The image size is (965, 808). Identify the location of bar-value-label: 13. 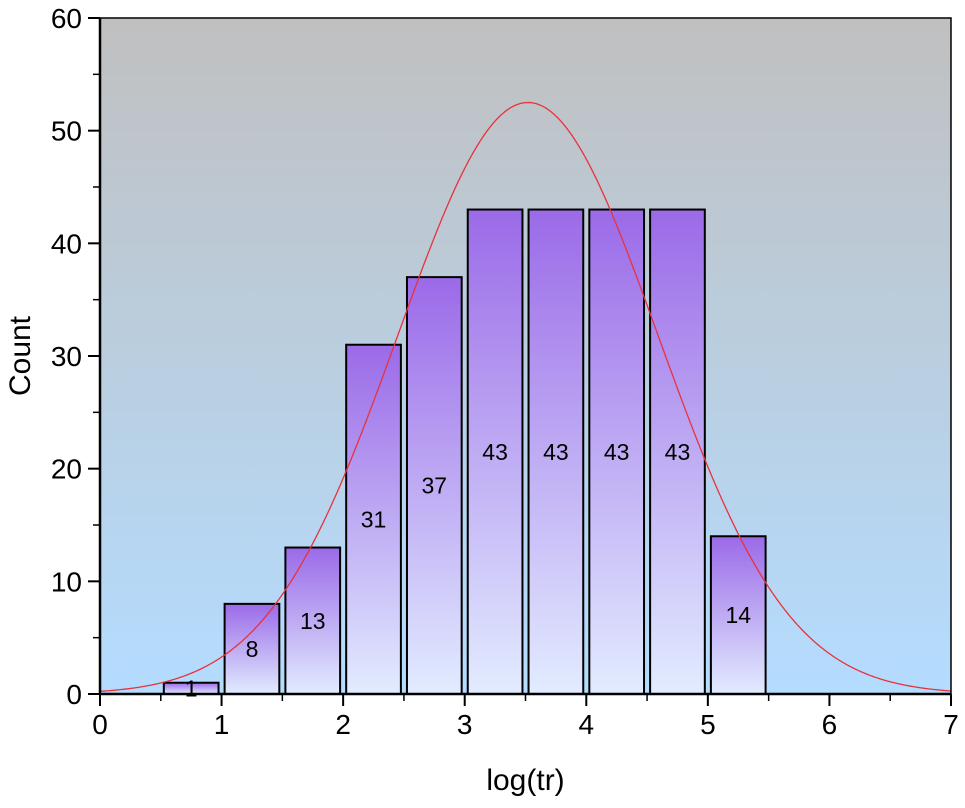
(313, 621).